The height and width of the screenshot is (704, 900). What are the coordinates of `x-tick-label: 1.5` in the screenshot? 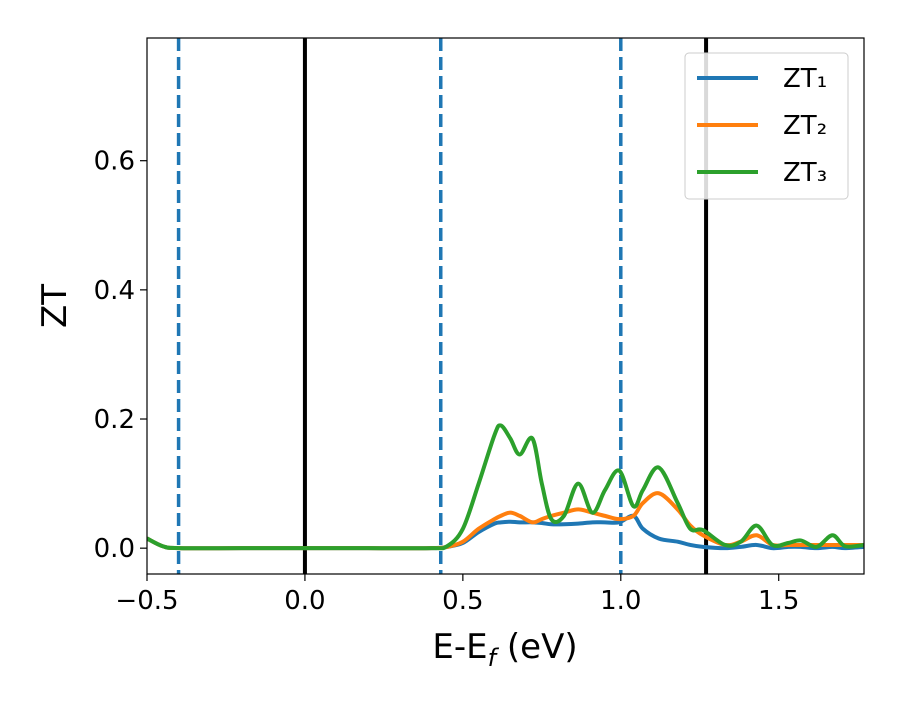 It's located at (778, 601).